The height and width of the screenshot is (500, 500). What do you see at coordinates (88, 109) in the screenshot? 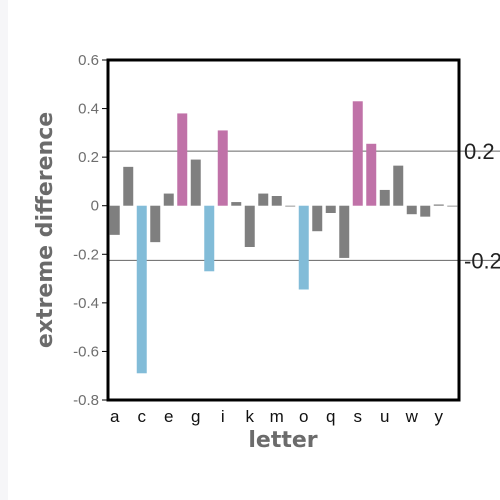
I see `y-tick-label: 0.4` at bounding box center [88, 109].